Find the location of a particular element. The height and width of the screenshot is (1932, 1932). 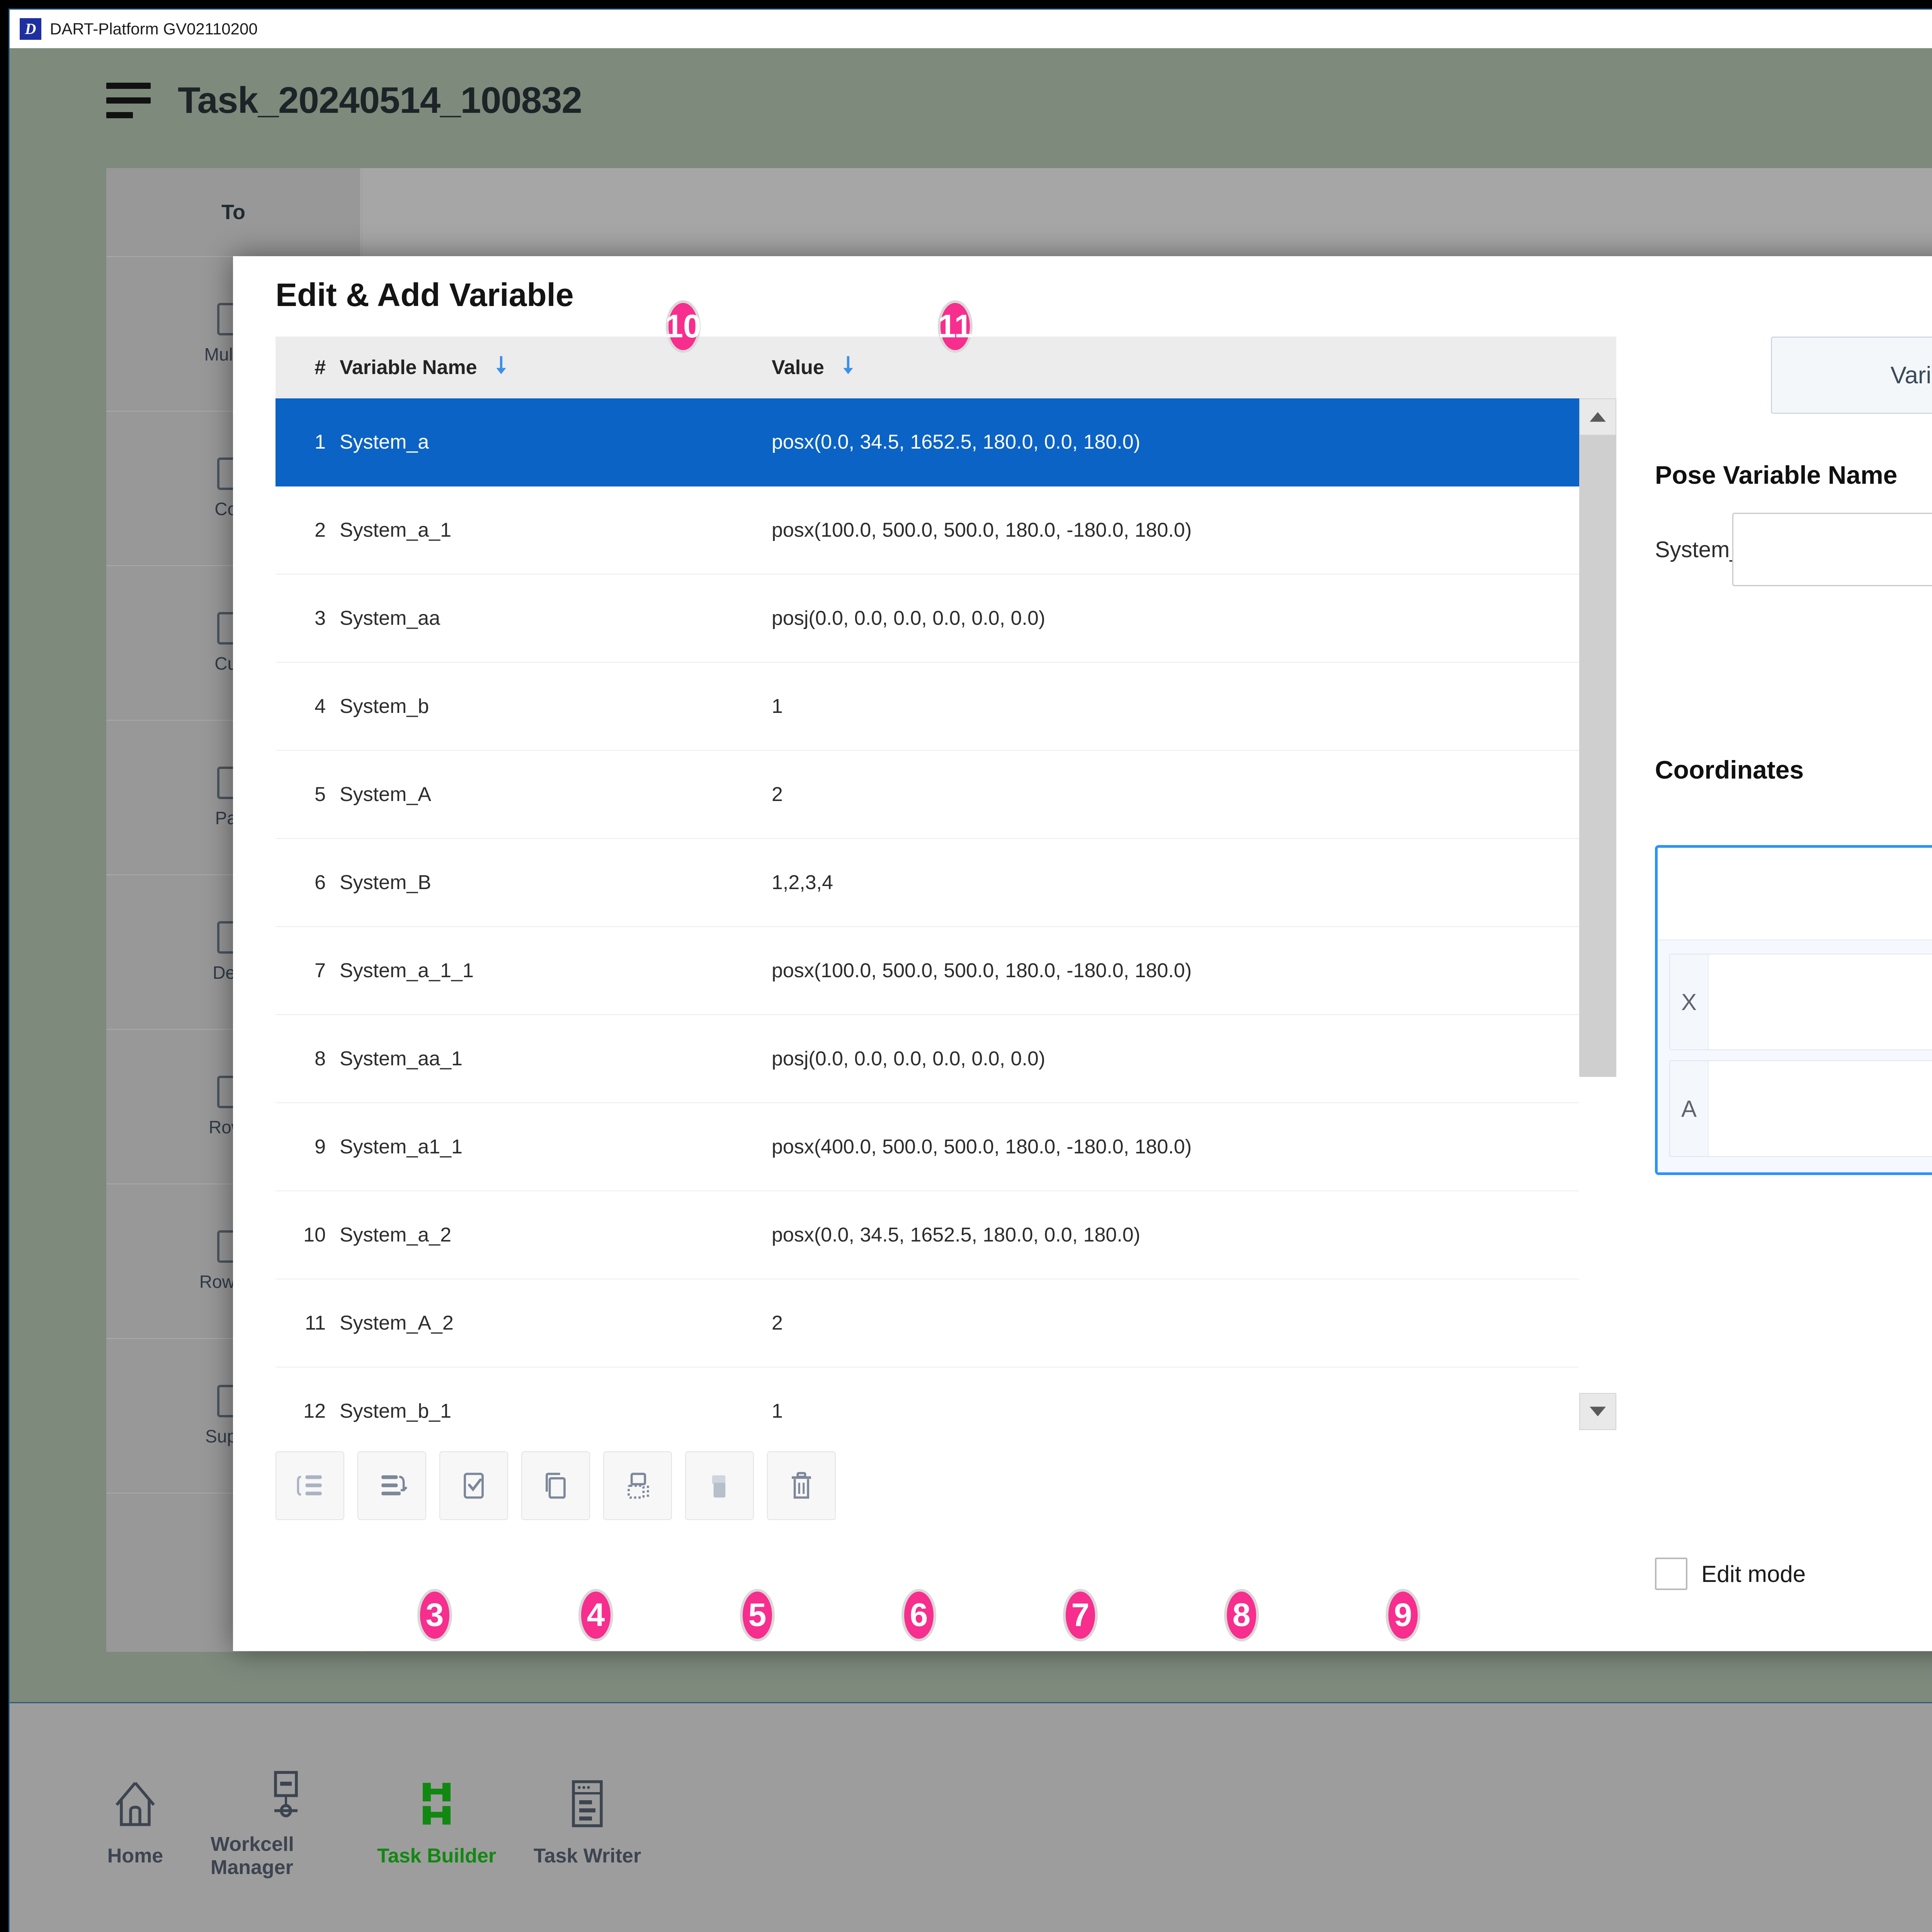

bottom-navigation: Home Workcell Manager is located at coordinates (971, 1817).